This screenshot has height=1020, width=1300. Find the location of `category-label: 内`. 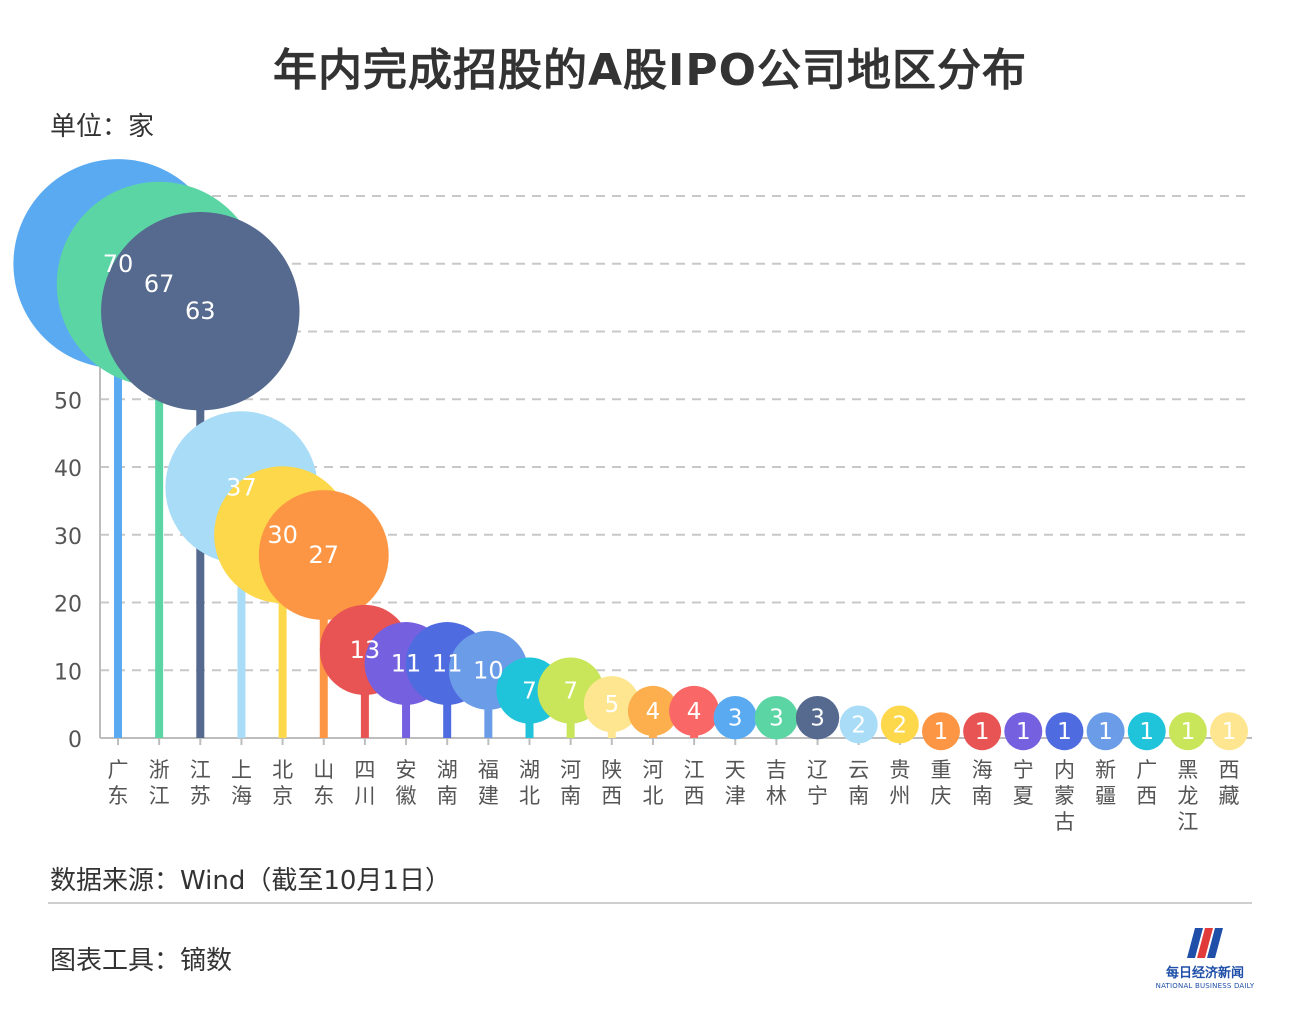

category-label: 内 is located at coordinates (1064, 770).